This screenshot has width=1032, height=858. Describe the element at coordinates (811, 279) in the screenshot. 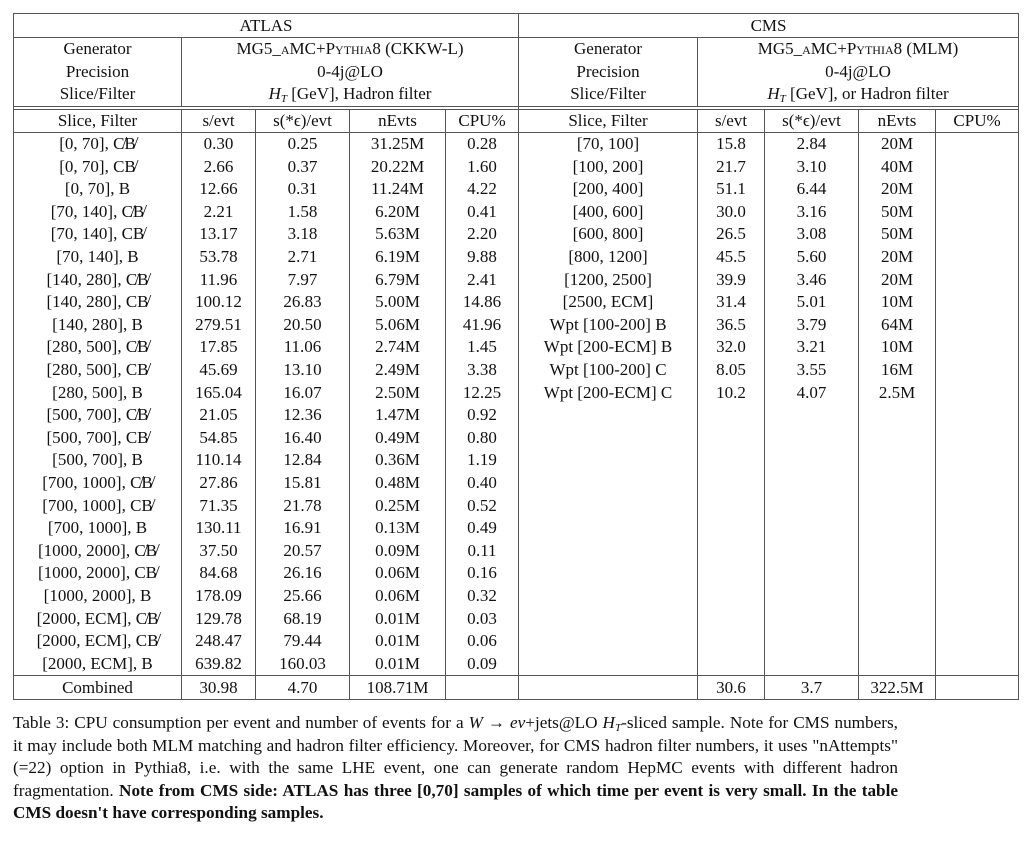

I see `cms-cell-s-eps-per-evt: 3.46` at that location.